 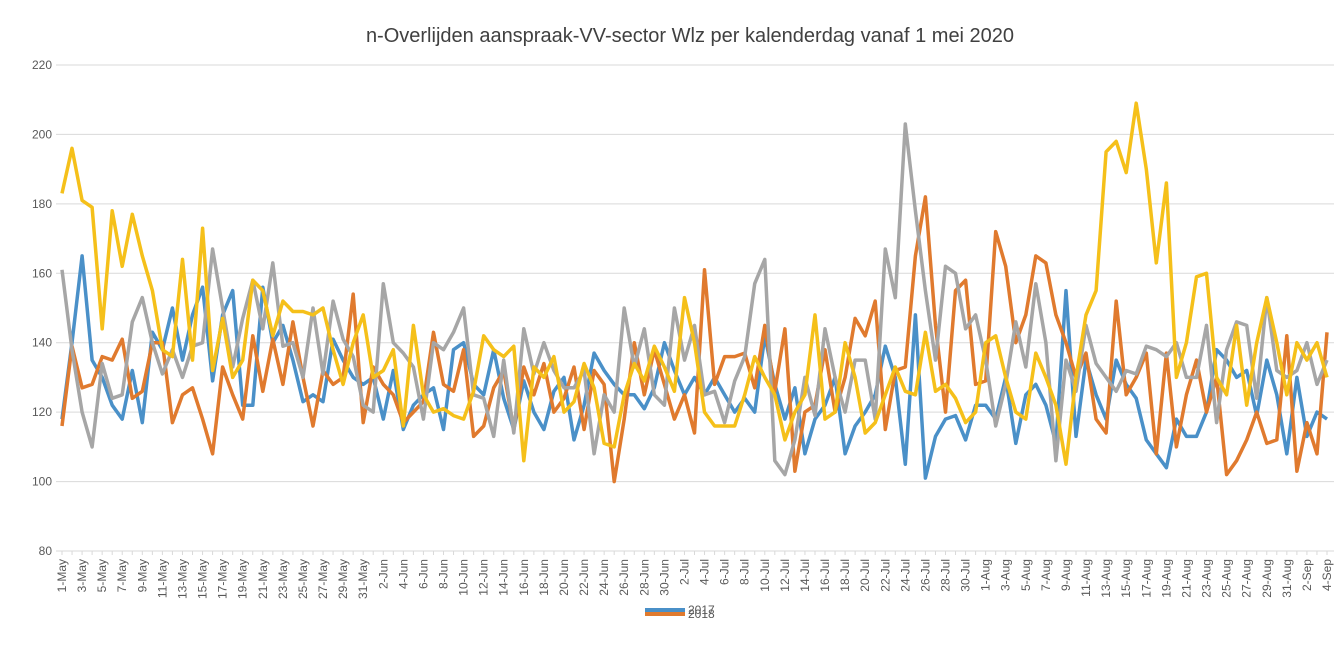 I want to click on x-tick-label: 5-Aug, so click(x=1026, y=575).